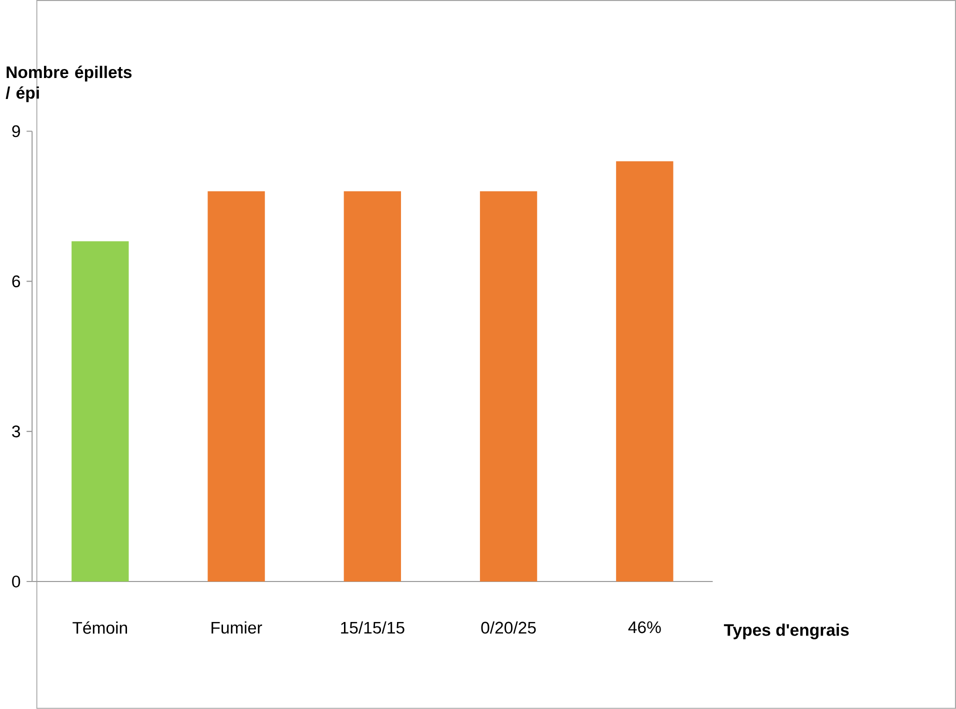  Describe the element at coordinates (644, 627) in the screenshot. I see `x-tick-label: 46%` at that location.